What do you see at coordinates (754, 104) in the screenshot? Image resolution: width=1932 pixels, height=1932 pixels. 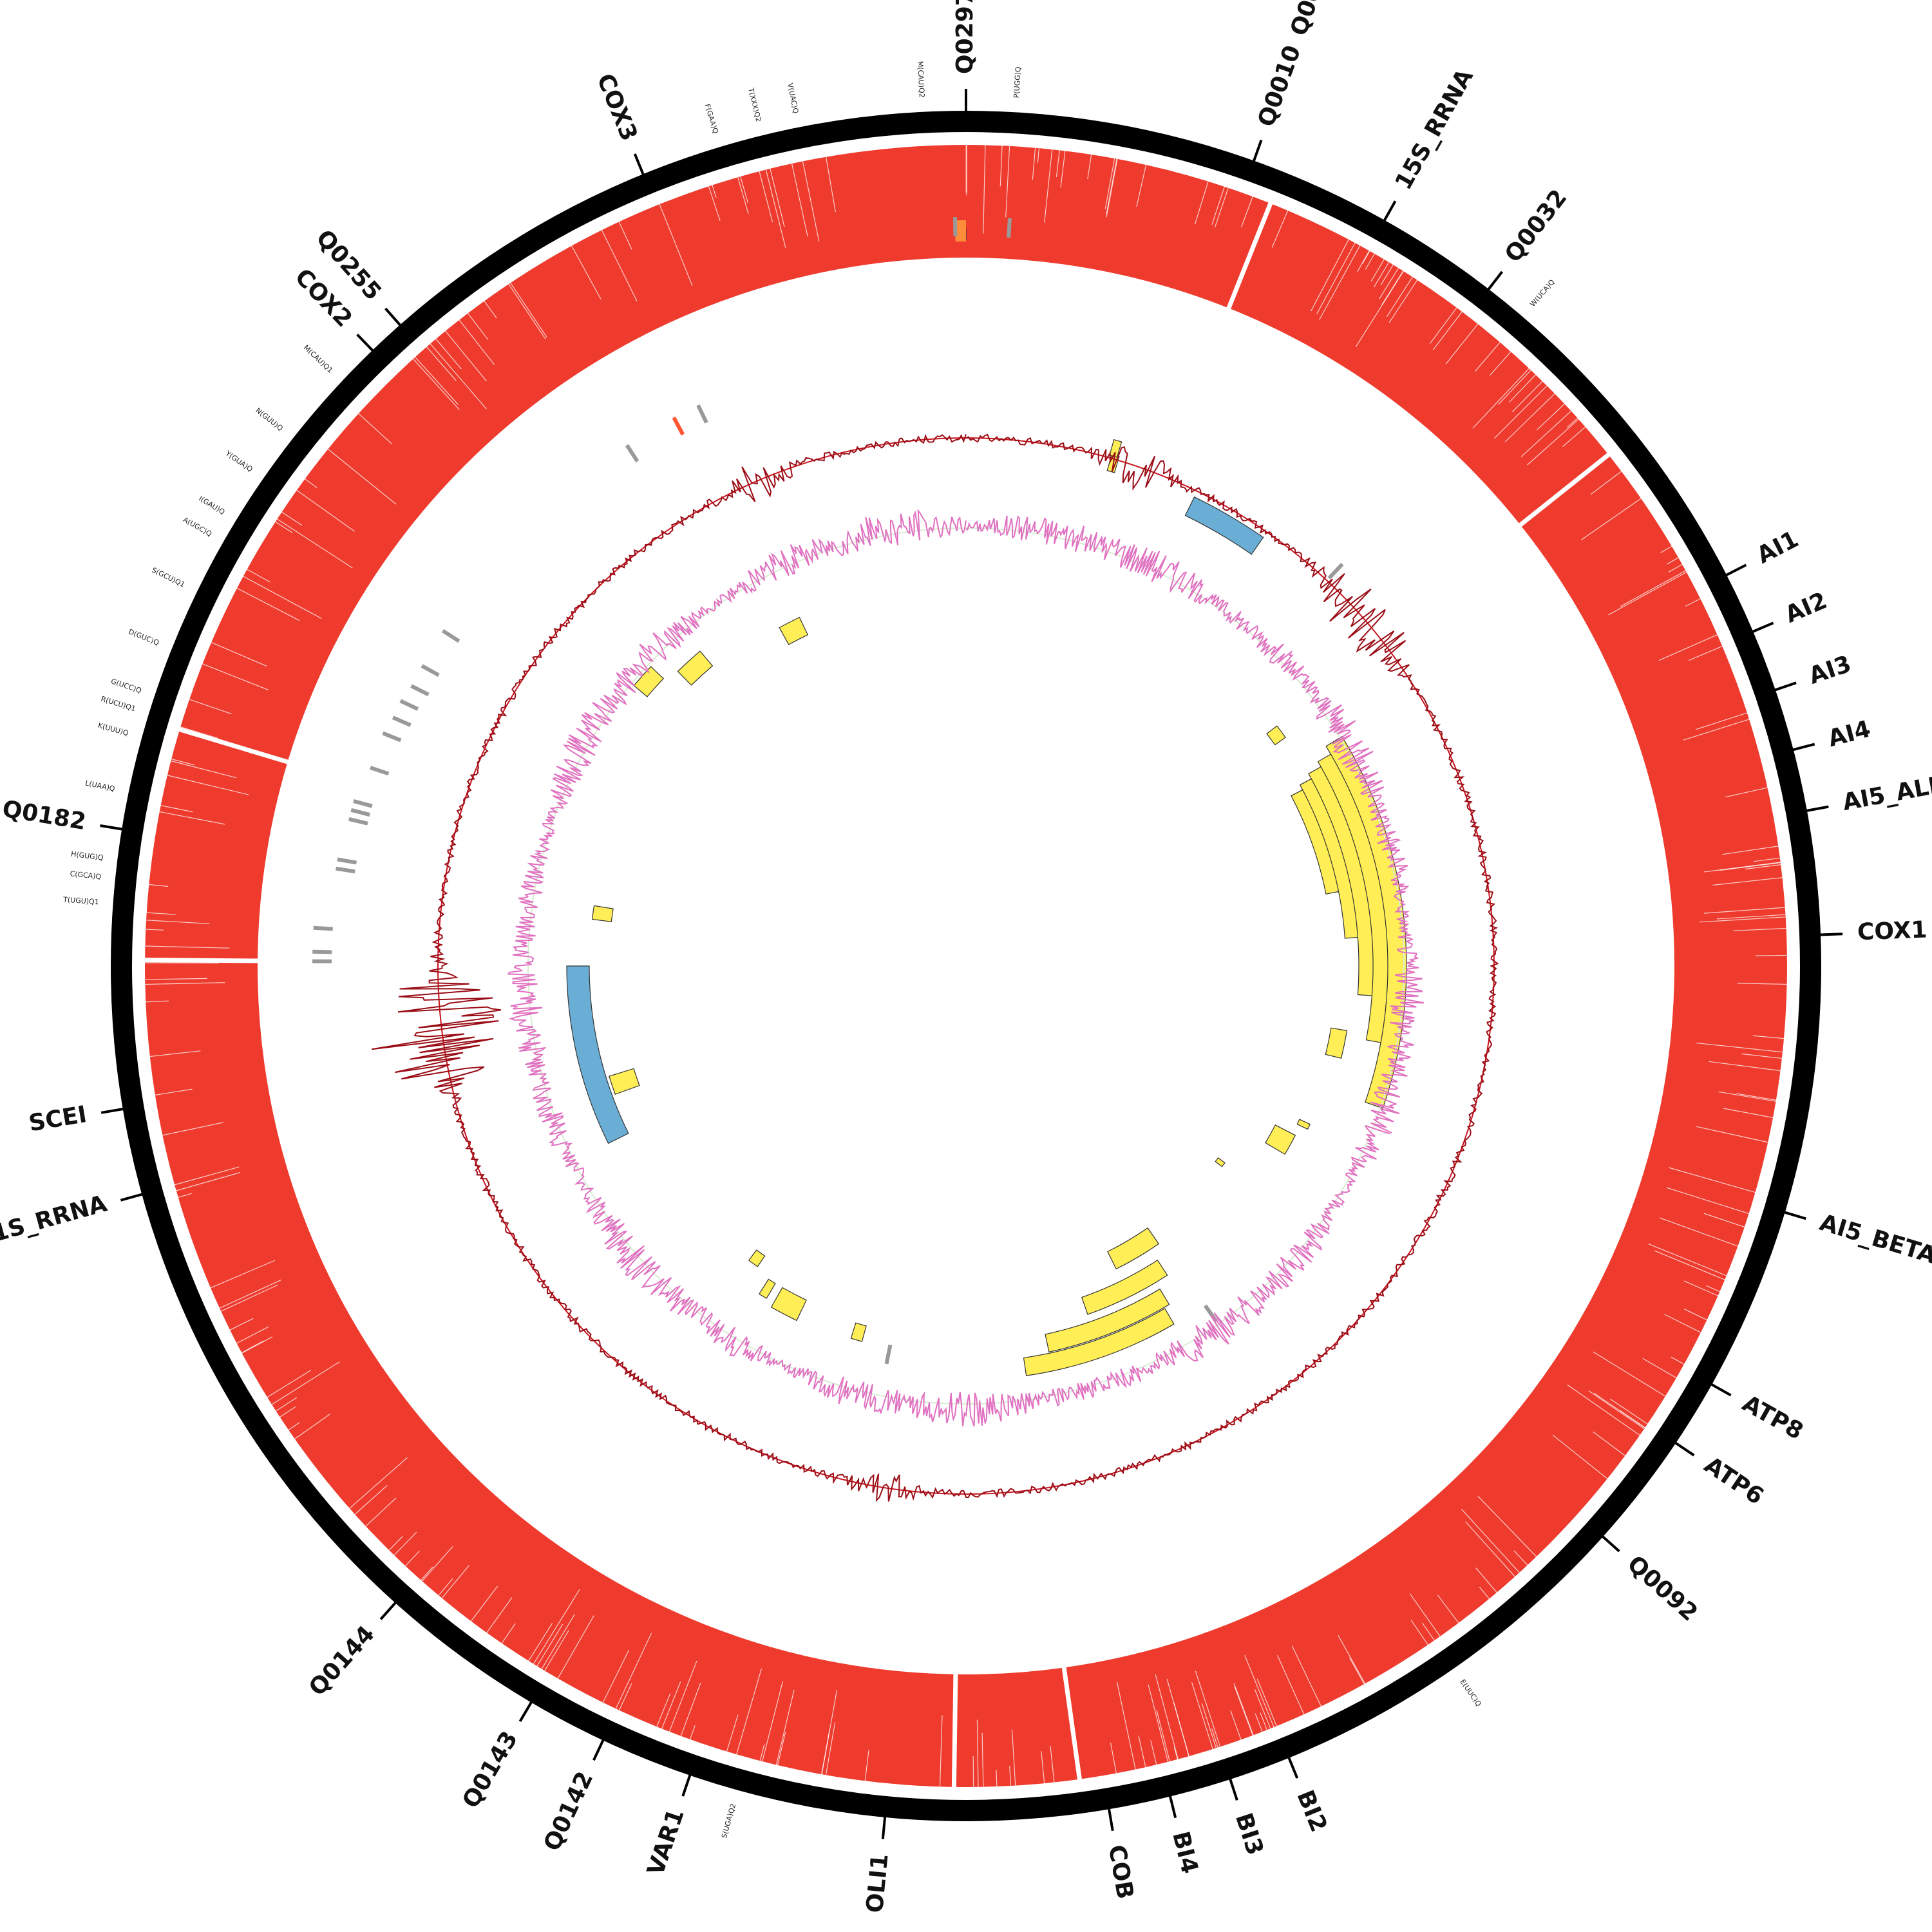 I see `trna-label: T(XXX)Q2` at bounding box center [754, 104].